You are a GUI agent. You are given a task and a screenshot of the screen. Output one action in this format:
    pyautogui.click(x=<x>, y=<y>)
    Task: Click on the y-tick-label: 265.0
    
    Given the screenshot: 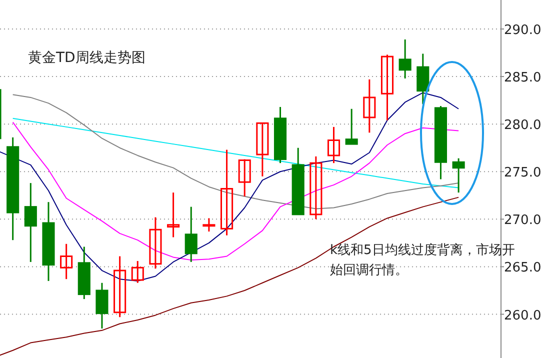 What is the action you would take?
    pyautogui.click(x=523, y=268)
    